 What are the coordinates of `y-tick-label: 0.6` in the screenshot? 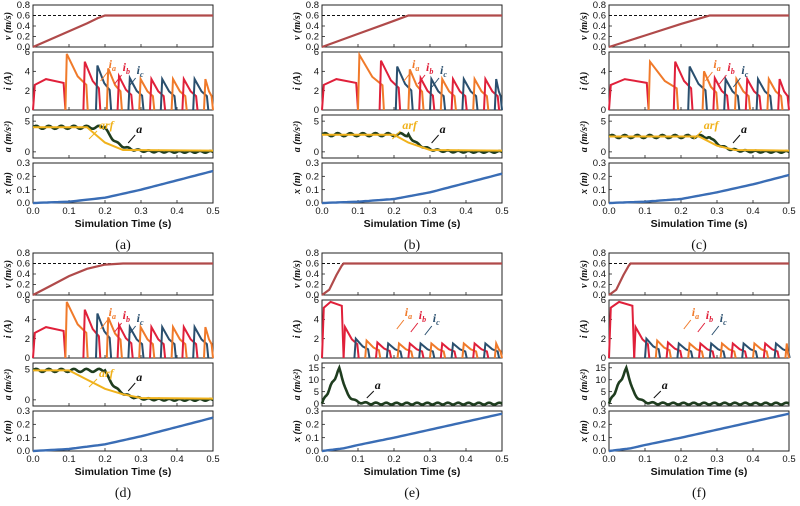 It's located at (312, 16).